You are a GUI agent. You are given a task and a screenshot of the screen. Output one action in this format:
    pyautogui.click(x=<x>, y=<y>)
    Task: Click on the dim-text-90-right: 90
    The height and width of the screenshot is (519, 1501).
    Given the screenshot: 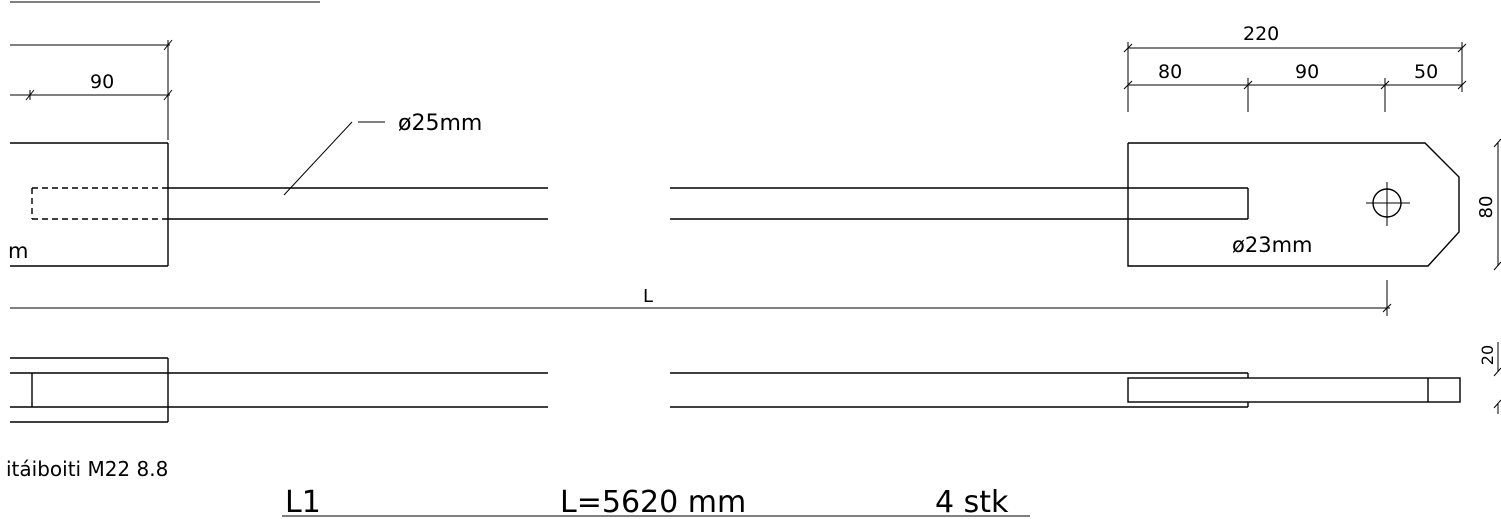 What is the action you would take?
    pyautogui.click(x=1307, y=72)
    